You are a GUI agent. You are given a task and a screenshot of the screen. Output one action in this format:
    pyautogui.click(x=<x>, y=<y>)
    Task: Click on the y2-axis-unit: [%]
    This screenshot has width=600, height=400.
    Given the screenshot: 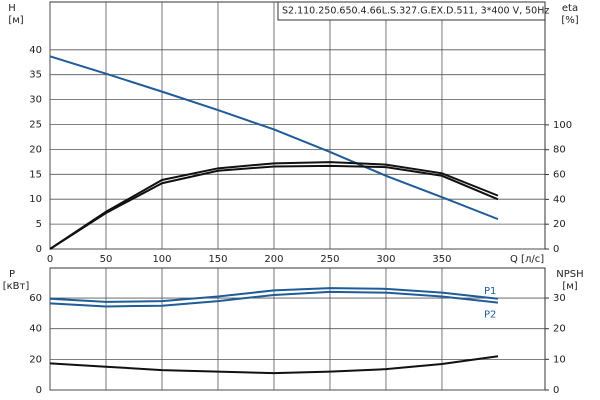 What is the action you would take?
    pyautogui.click(x=569, y=20)
    